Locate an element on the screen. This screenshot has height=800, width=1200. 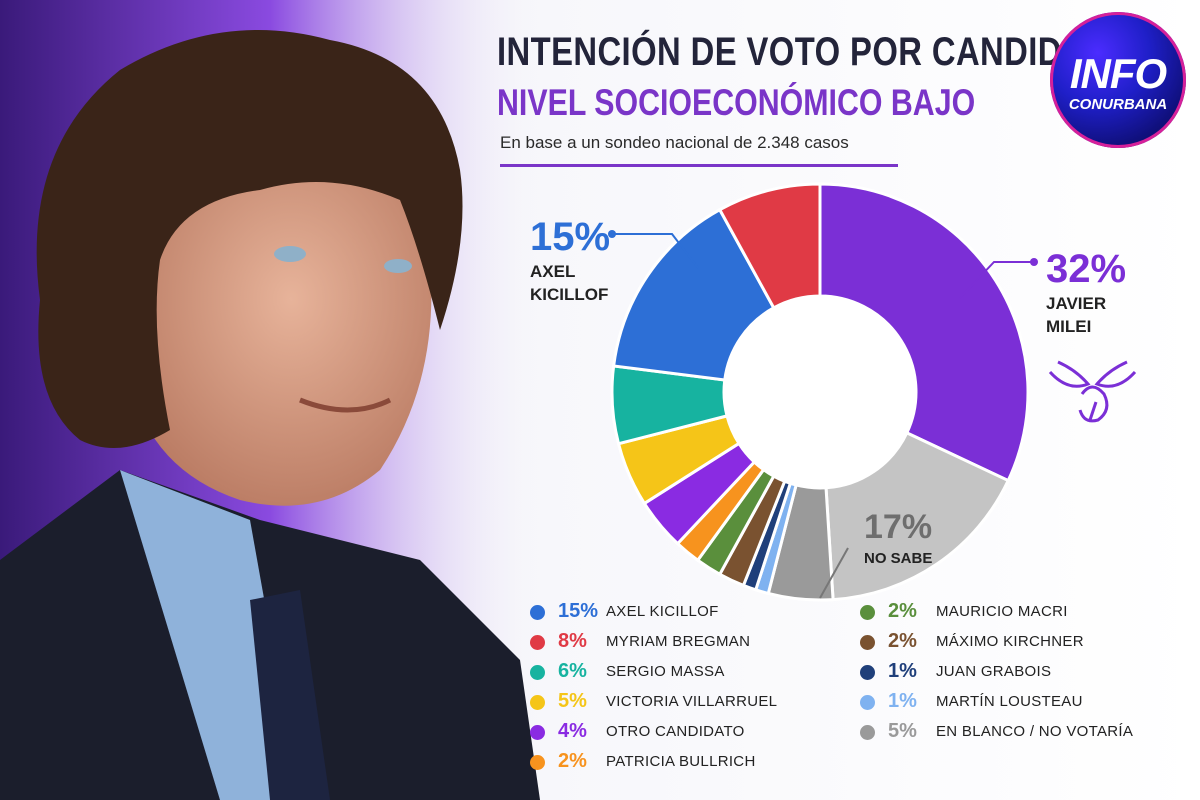
kicillof-callout-pct: 15% is located at coordinates (570, 237).